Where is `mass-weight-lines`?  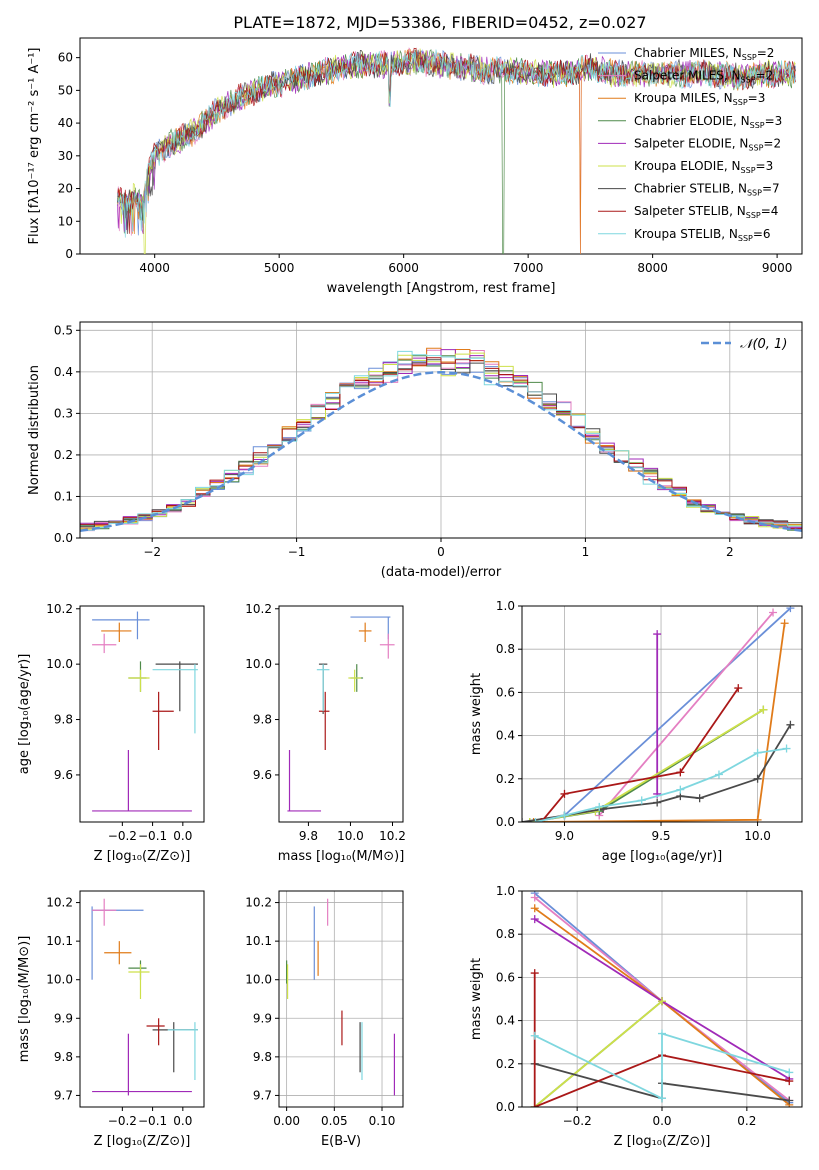
mass-weight-lines is located at coordinates (658, 714).